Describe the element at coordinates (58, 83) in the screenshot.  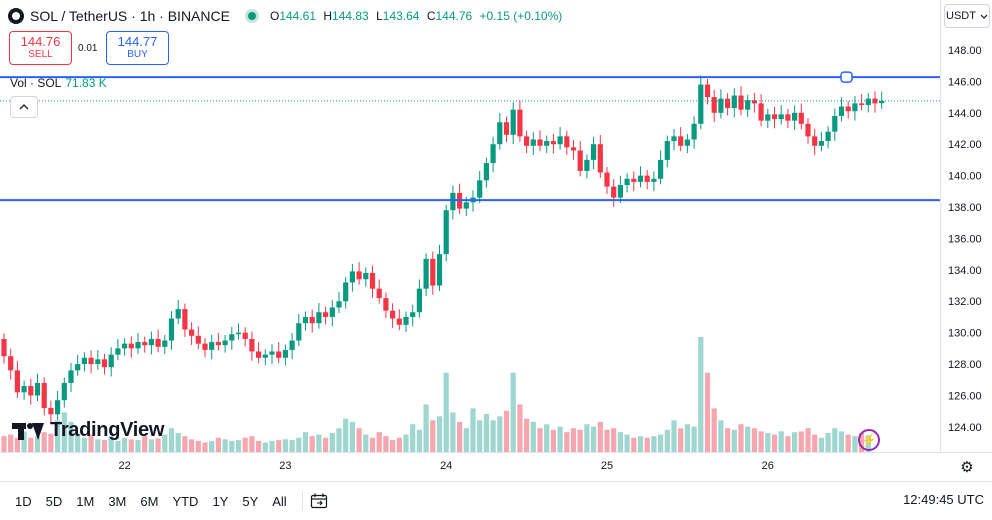
I see `volume-legend: Vol · SOL 71.83 K` at that location.